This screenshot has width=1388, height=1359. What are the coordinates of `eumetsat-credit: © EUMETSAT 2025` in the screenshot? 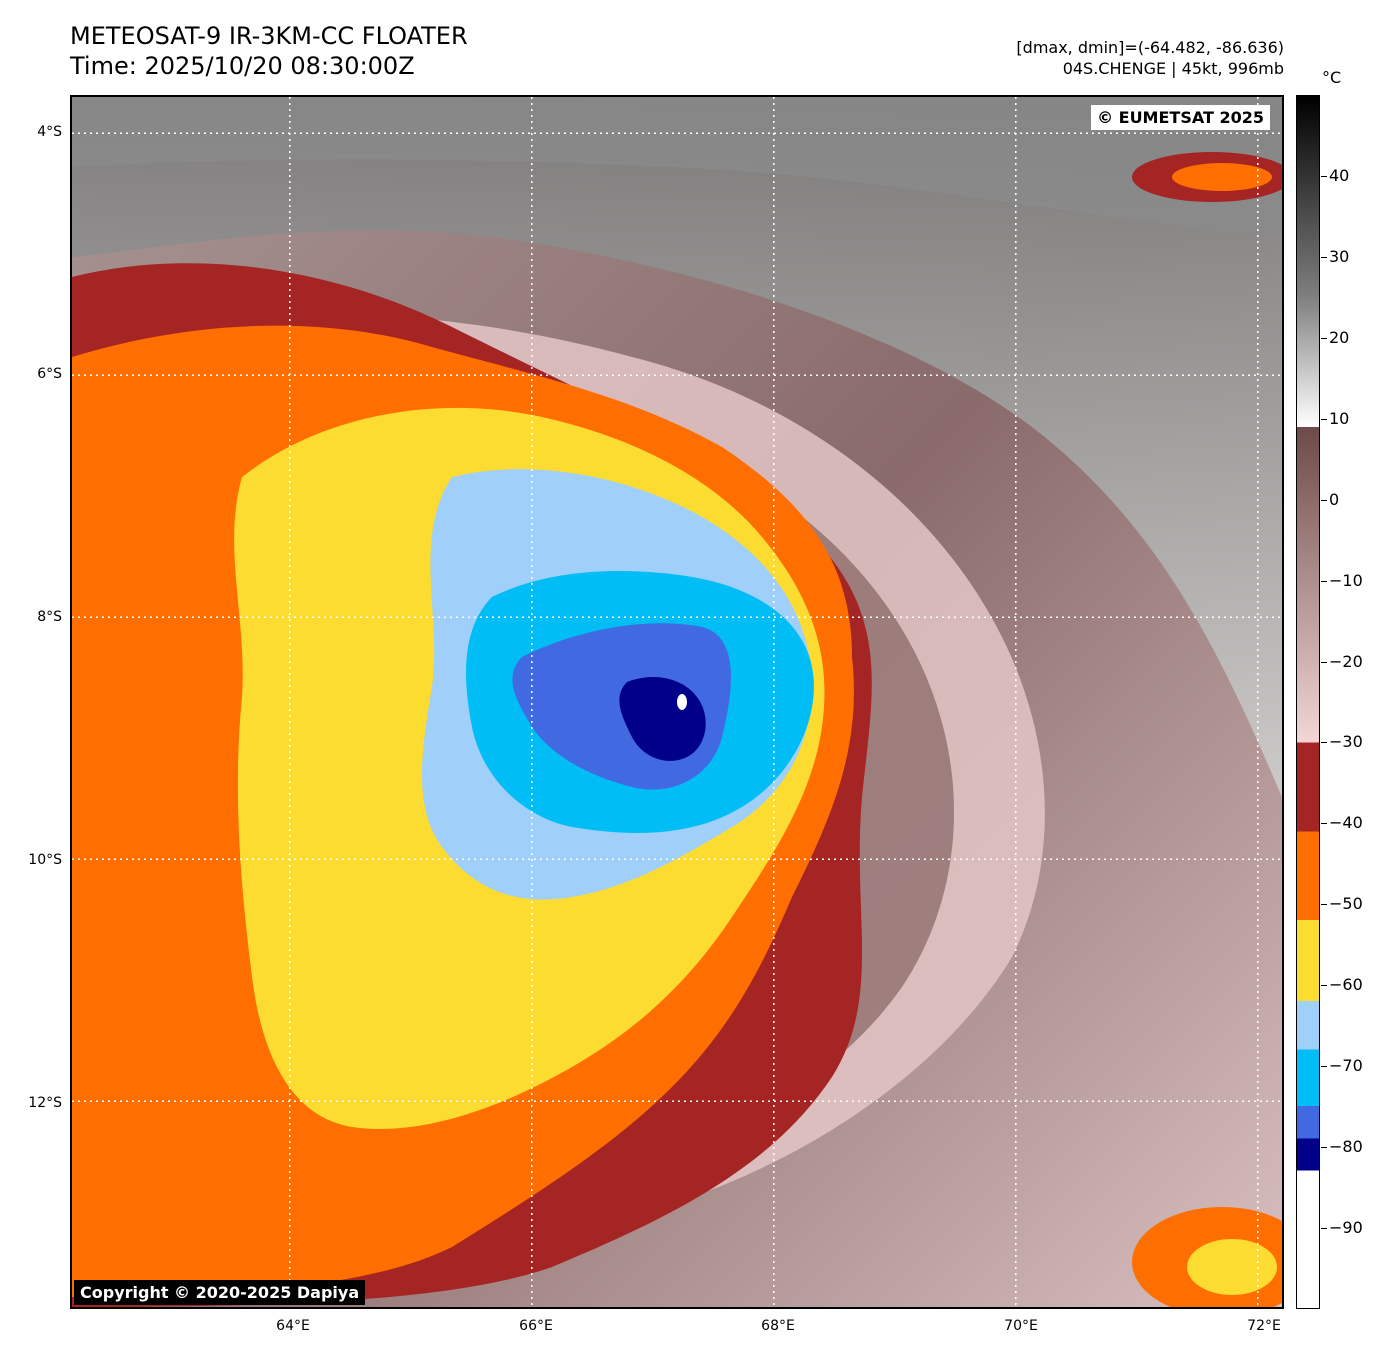 It's located at (1180, 117).